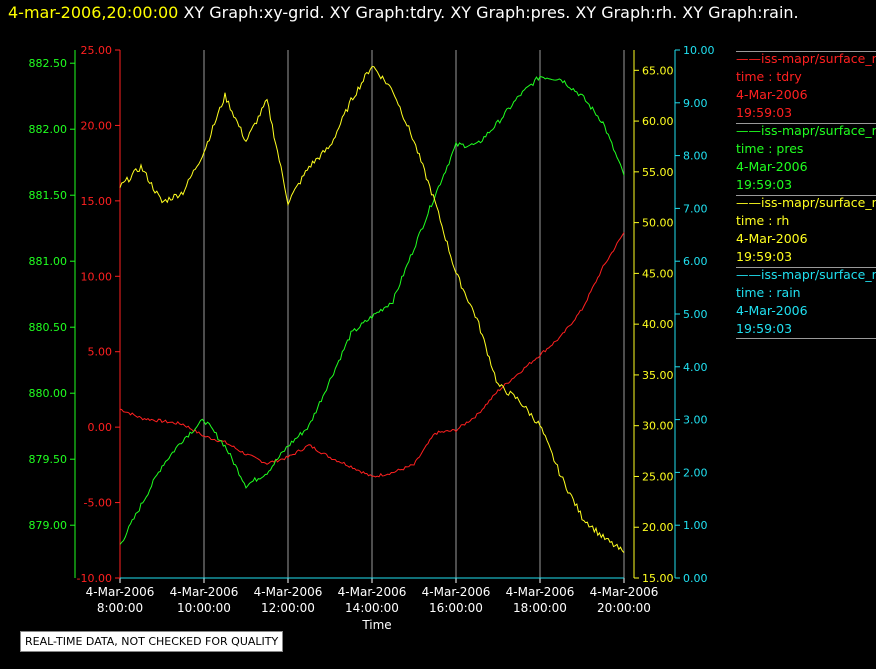 The height and width of the screenshot is (669, 876). Describe the element at coordinates (626, 12) in the screenshot. I see `graph-name-rh: XY Graph:rh.` at that location.